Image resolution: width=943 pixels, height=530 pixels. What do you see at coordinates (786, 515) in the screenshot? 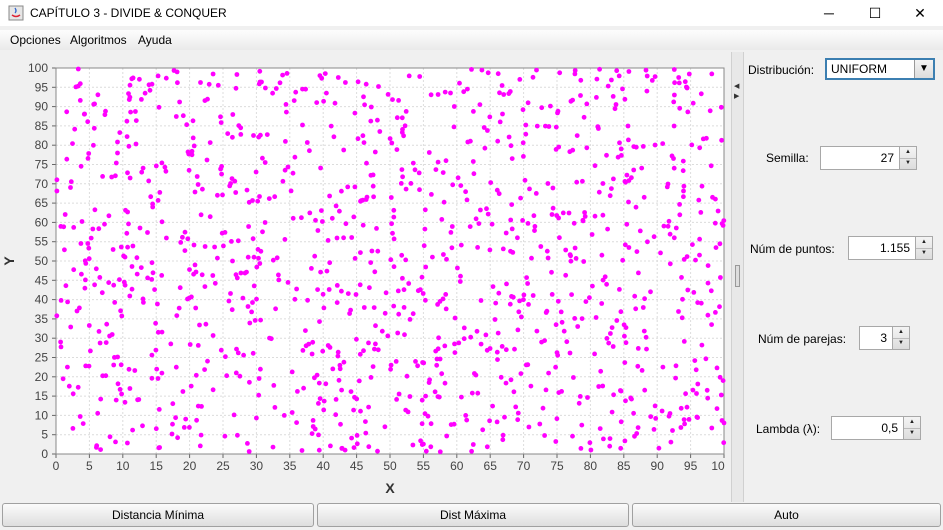
I see `auto-button: Auto` at bounding box center [786, 515].